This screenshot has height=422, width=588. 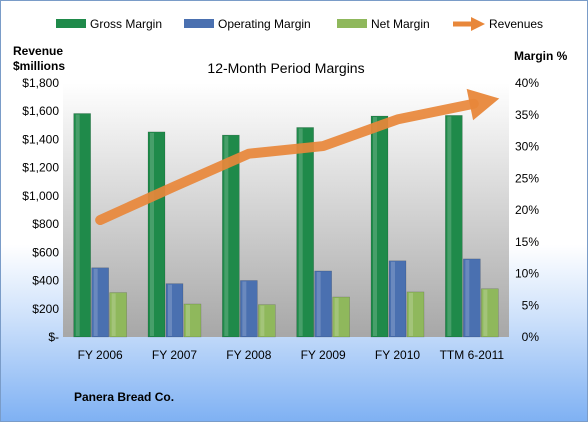 What do you see at coordinates (40, 111) in the screenshot?
I see `left-tick-label: $1,600` at bounding box center [40, 111].